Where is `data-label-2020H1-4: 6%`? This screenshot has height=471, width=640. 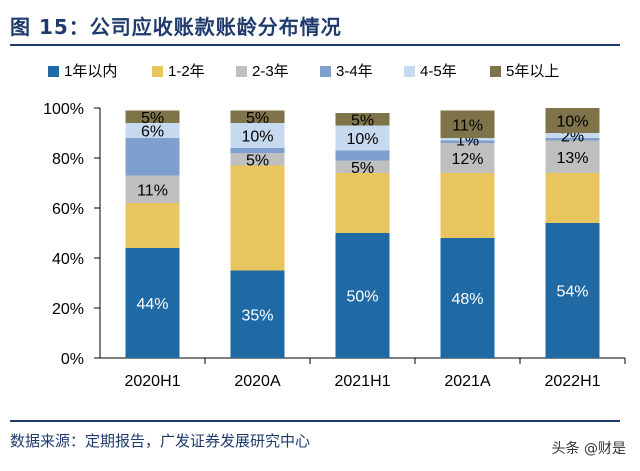
data-label-2020H1-4: 6% is located at coordinates (152, 132).